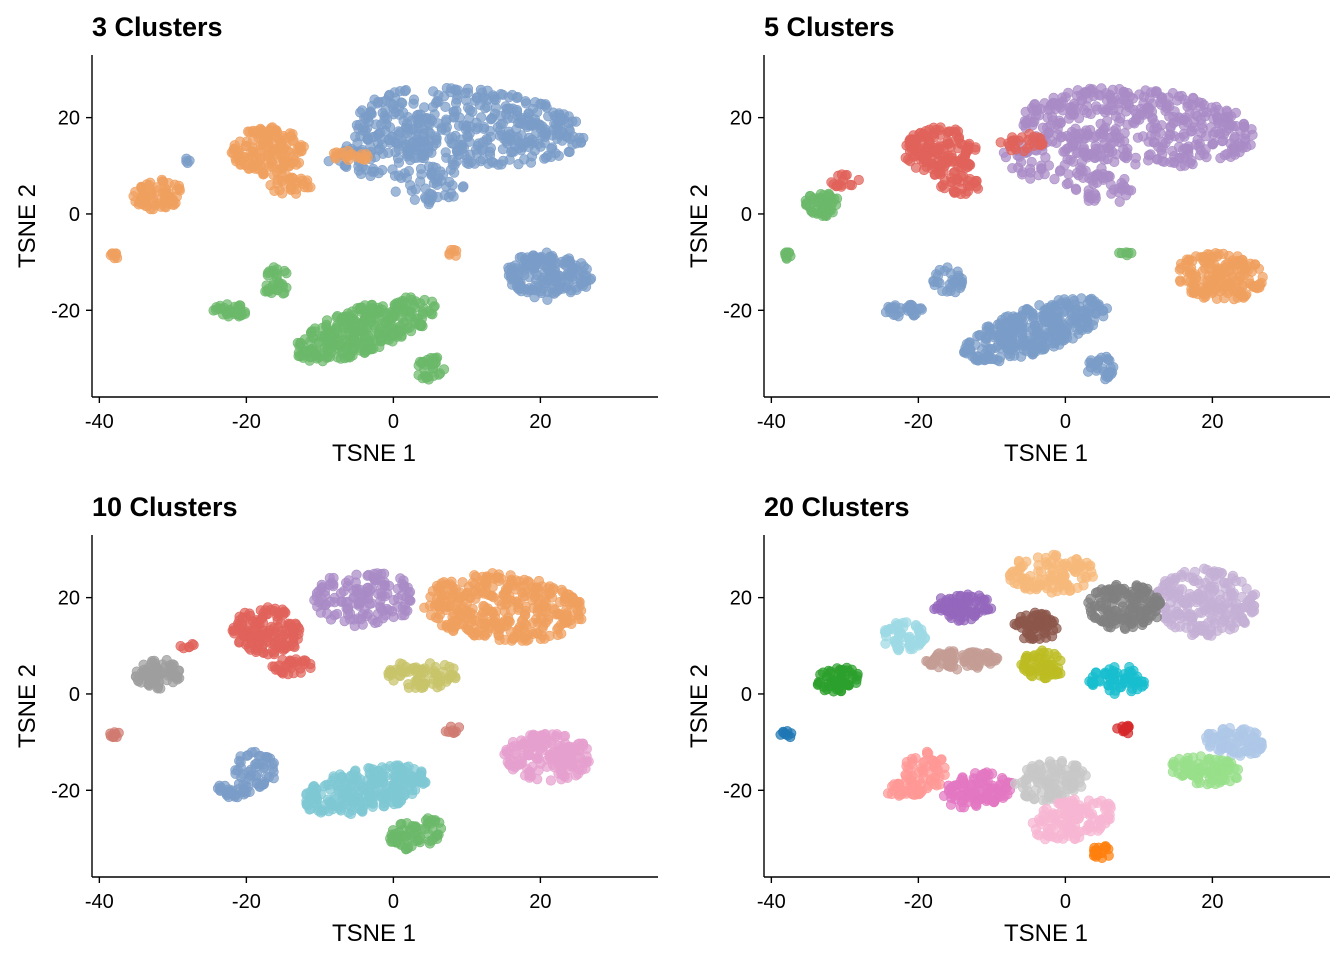  Describe the element at coordinates (99, 422) in the screenshot. I see `x-tick-label: -40` at that location.